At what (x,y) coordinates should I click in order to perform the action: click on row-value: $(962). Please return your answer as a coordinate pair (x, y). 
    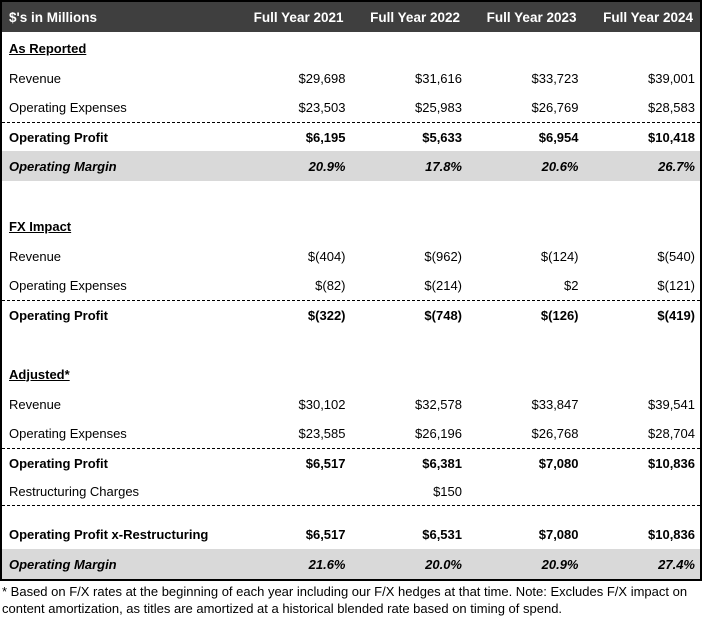
    Looking at the image, I should click on (443, 256).